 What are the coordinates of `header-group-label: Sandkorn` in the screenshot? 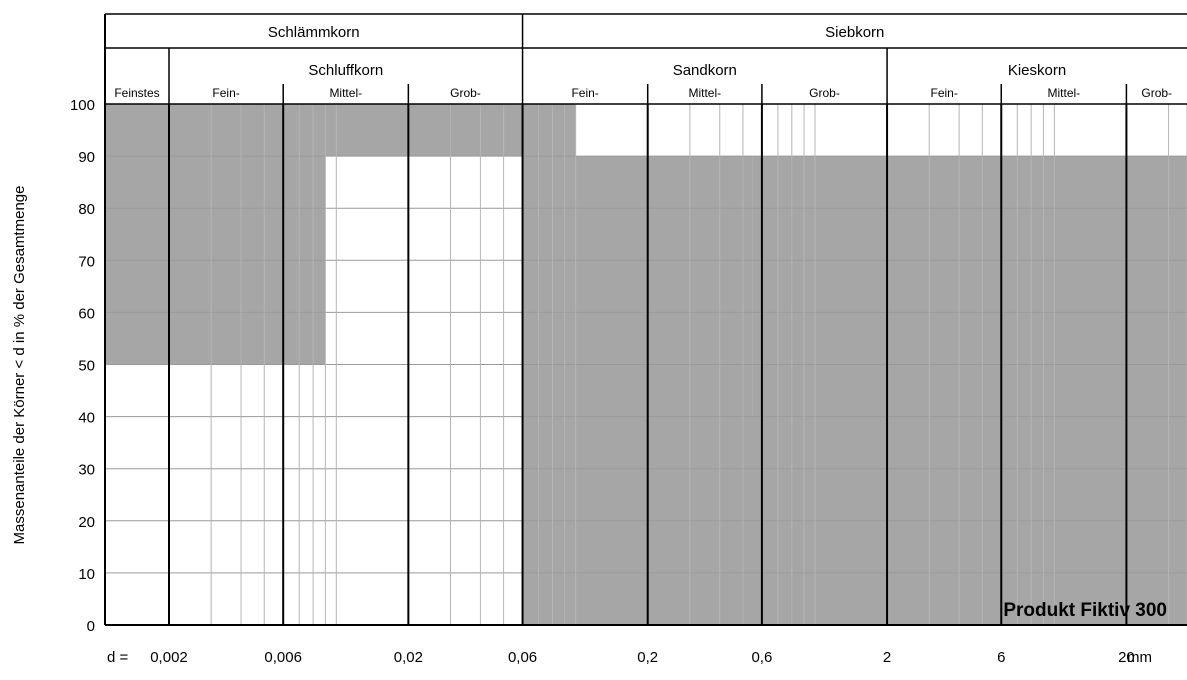 It's located at (705, 70).